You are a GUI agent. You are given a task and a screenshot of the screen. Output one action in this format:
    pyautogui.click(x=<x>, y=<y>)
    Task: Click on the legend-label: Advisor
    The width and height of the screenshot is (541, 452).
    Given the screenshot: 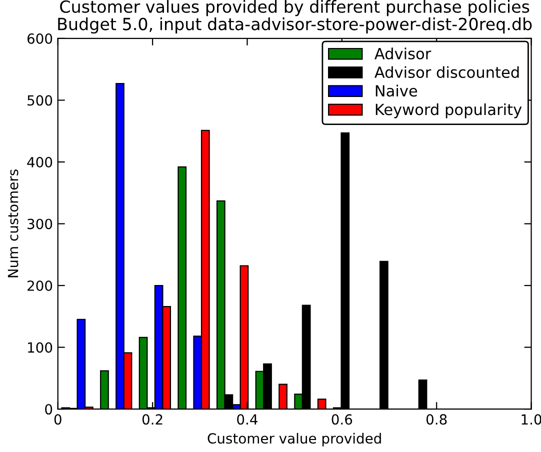 What is the action you would take?
    pyautogui.click(x=403, y=54)
    